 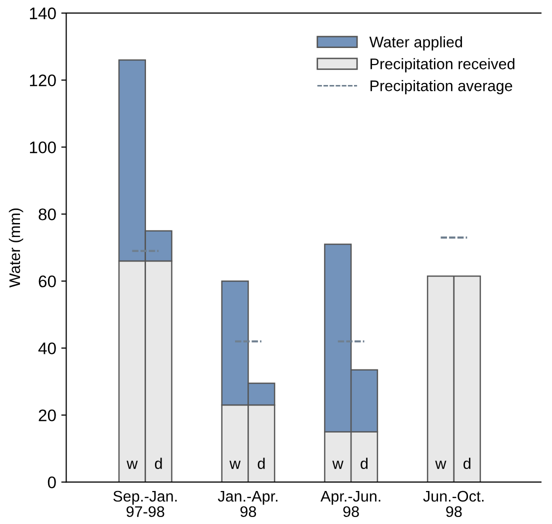 I want to click on y-tick-label: 120, so click(x=43, y=80).